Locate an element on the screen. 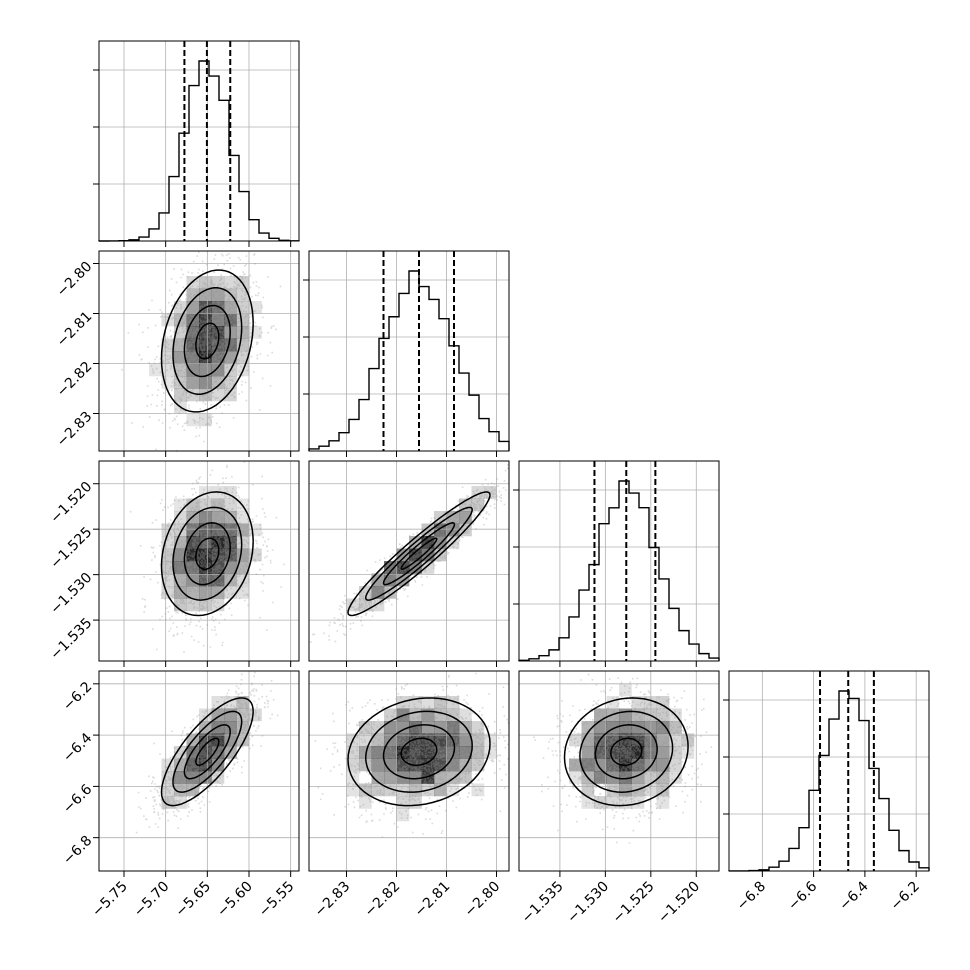  x-tick-label: −6.2 is located at coordinates (905, 896).